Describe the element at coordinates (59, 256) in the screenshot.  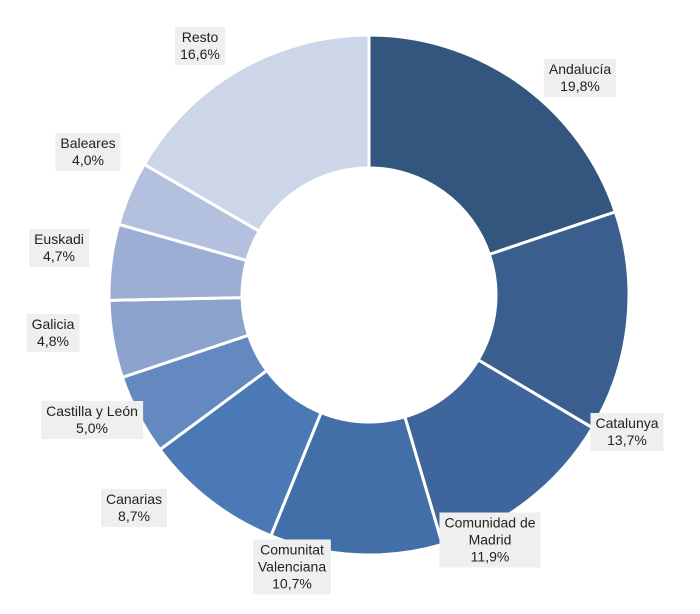
I see `data-label-value: 4,7%` at that location.